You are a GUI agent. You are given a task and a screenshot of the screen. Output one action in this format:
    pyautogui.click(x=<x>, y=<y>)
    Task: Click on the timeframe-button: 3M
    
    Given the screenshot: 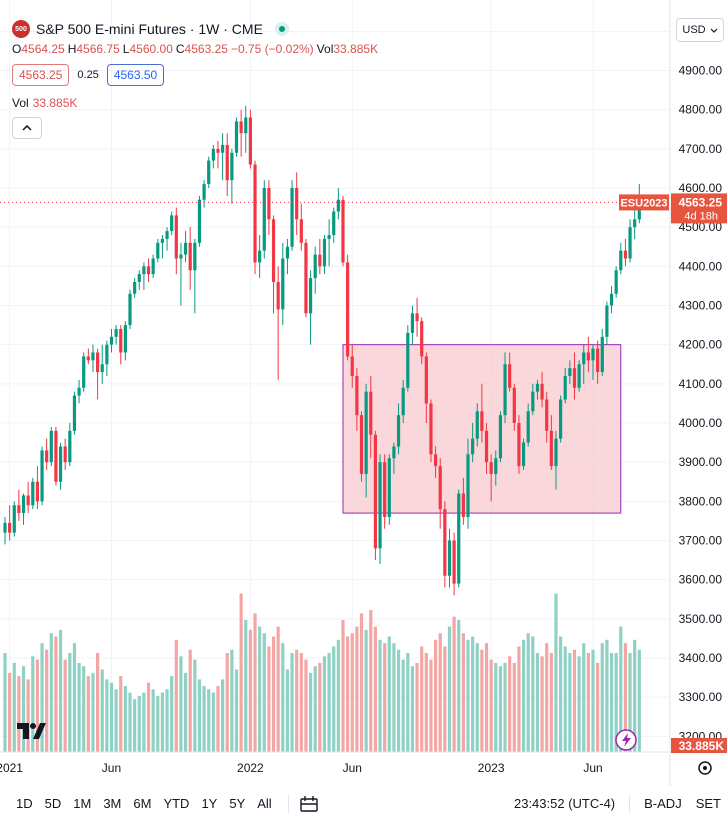 What is the action you would take?
    pyautogui.click(x=112, y=803)
    